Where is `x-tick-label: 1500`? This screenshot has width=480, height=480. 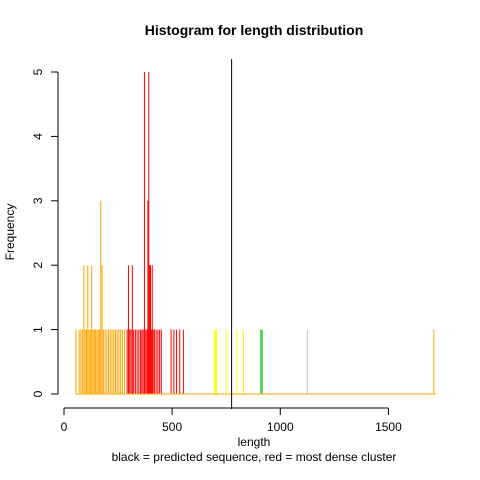 x-tick-label: 1500 is located at coordinates (388, 427).